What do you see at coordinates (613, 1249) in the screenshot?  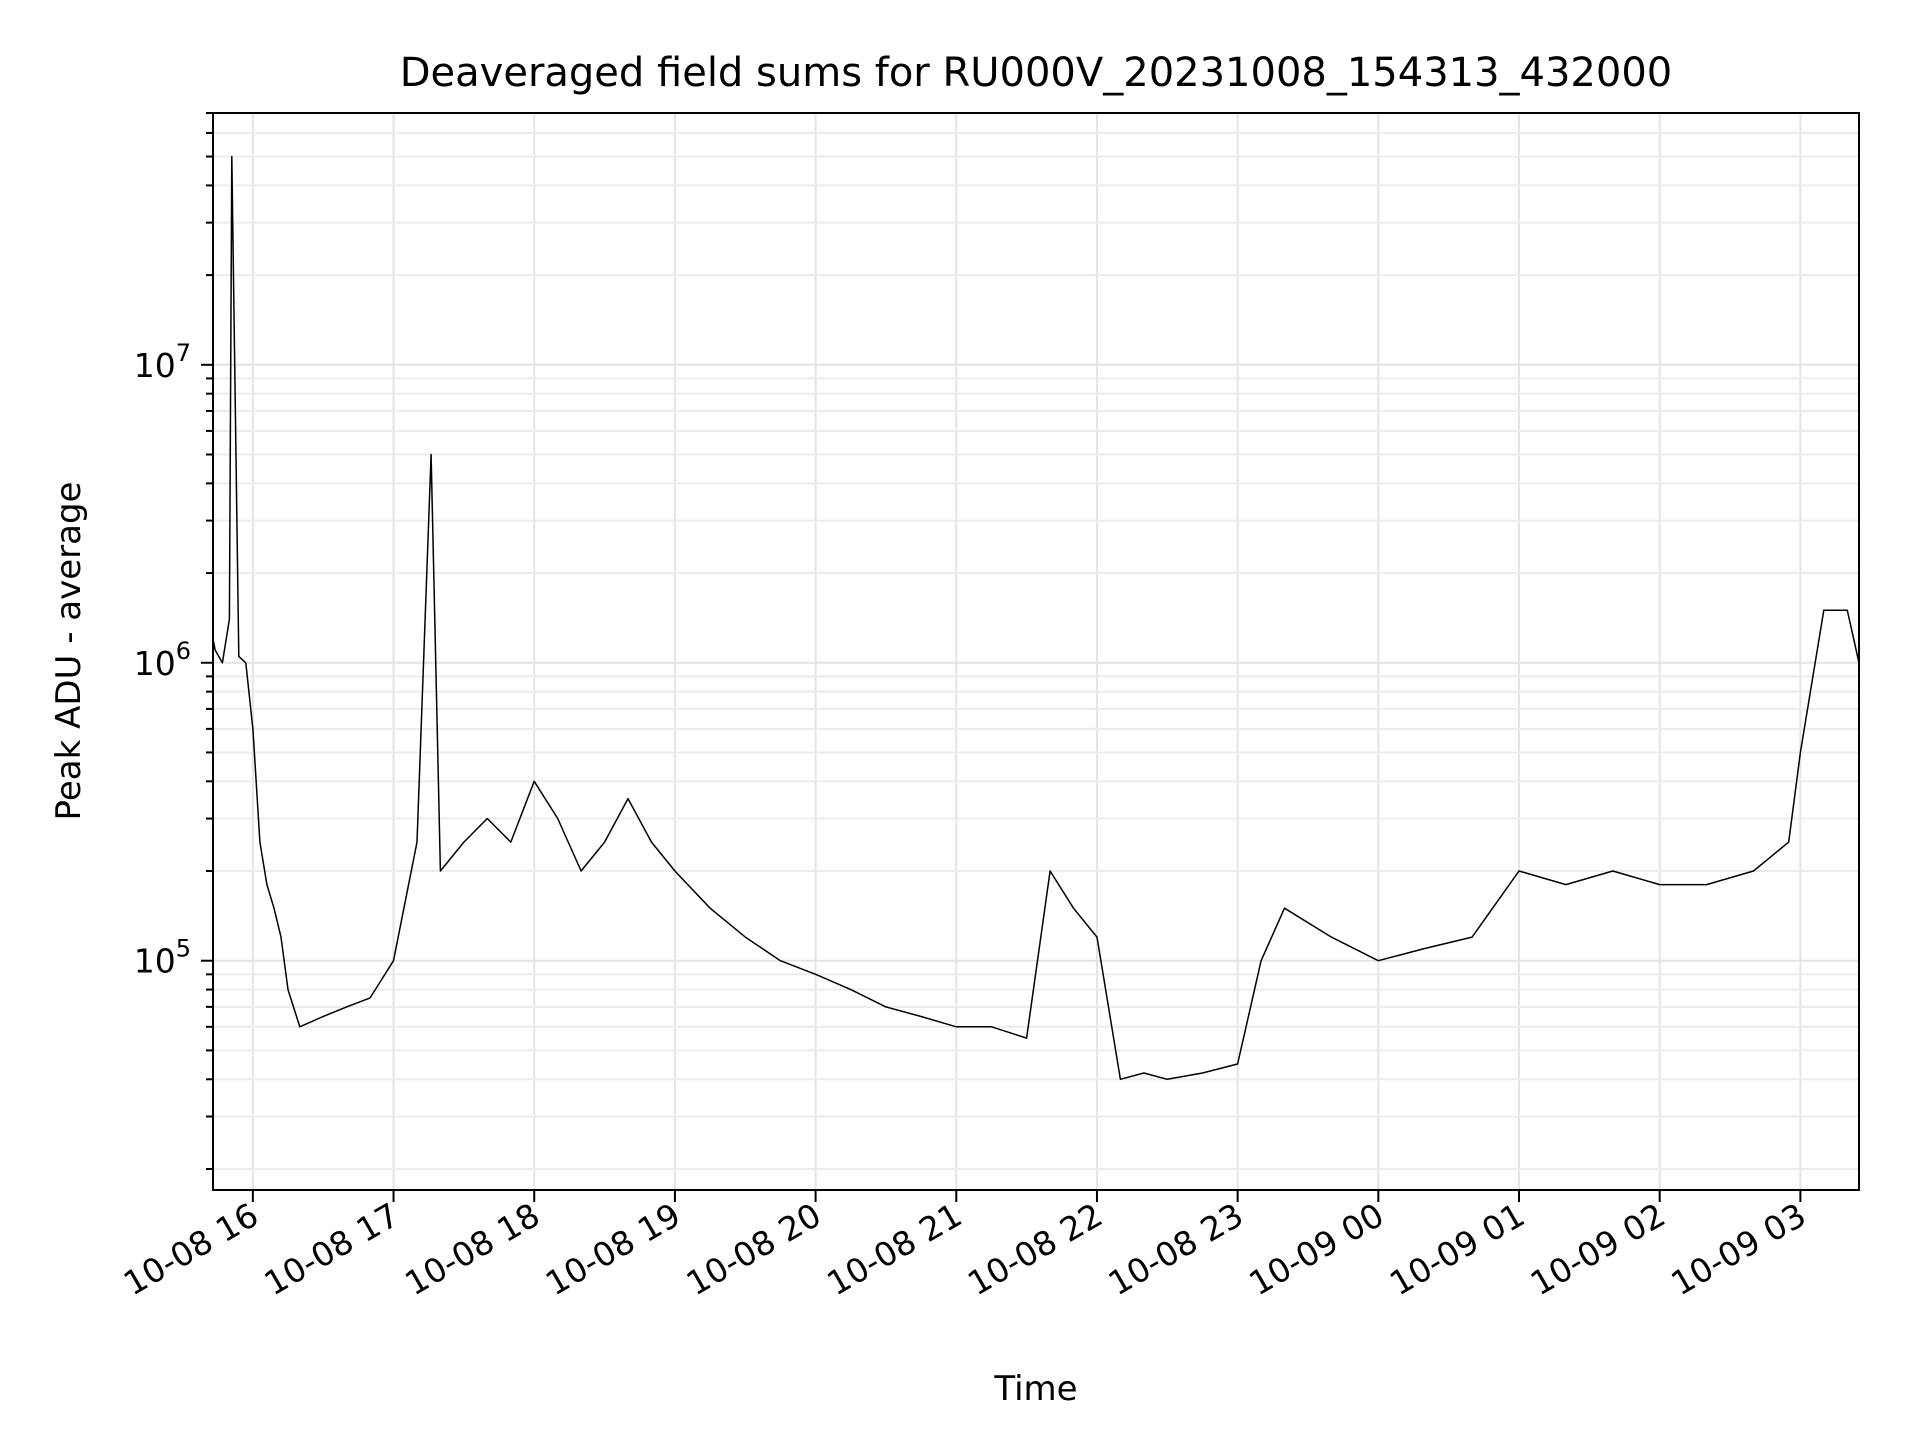 I see `x-tick-label: 10-08 19` at bounding box center [613, 1249].